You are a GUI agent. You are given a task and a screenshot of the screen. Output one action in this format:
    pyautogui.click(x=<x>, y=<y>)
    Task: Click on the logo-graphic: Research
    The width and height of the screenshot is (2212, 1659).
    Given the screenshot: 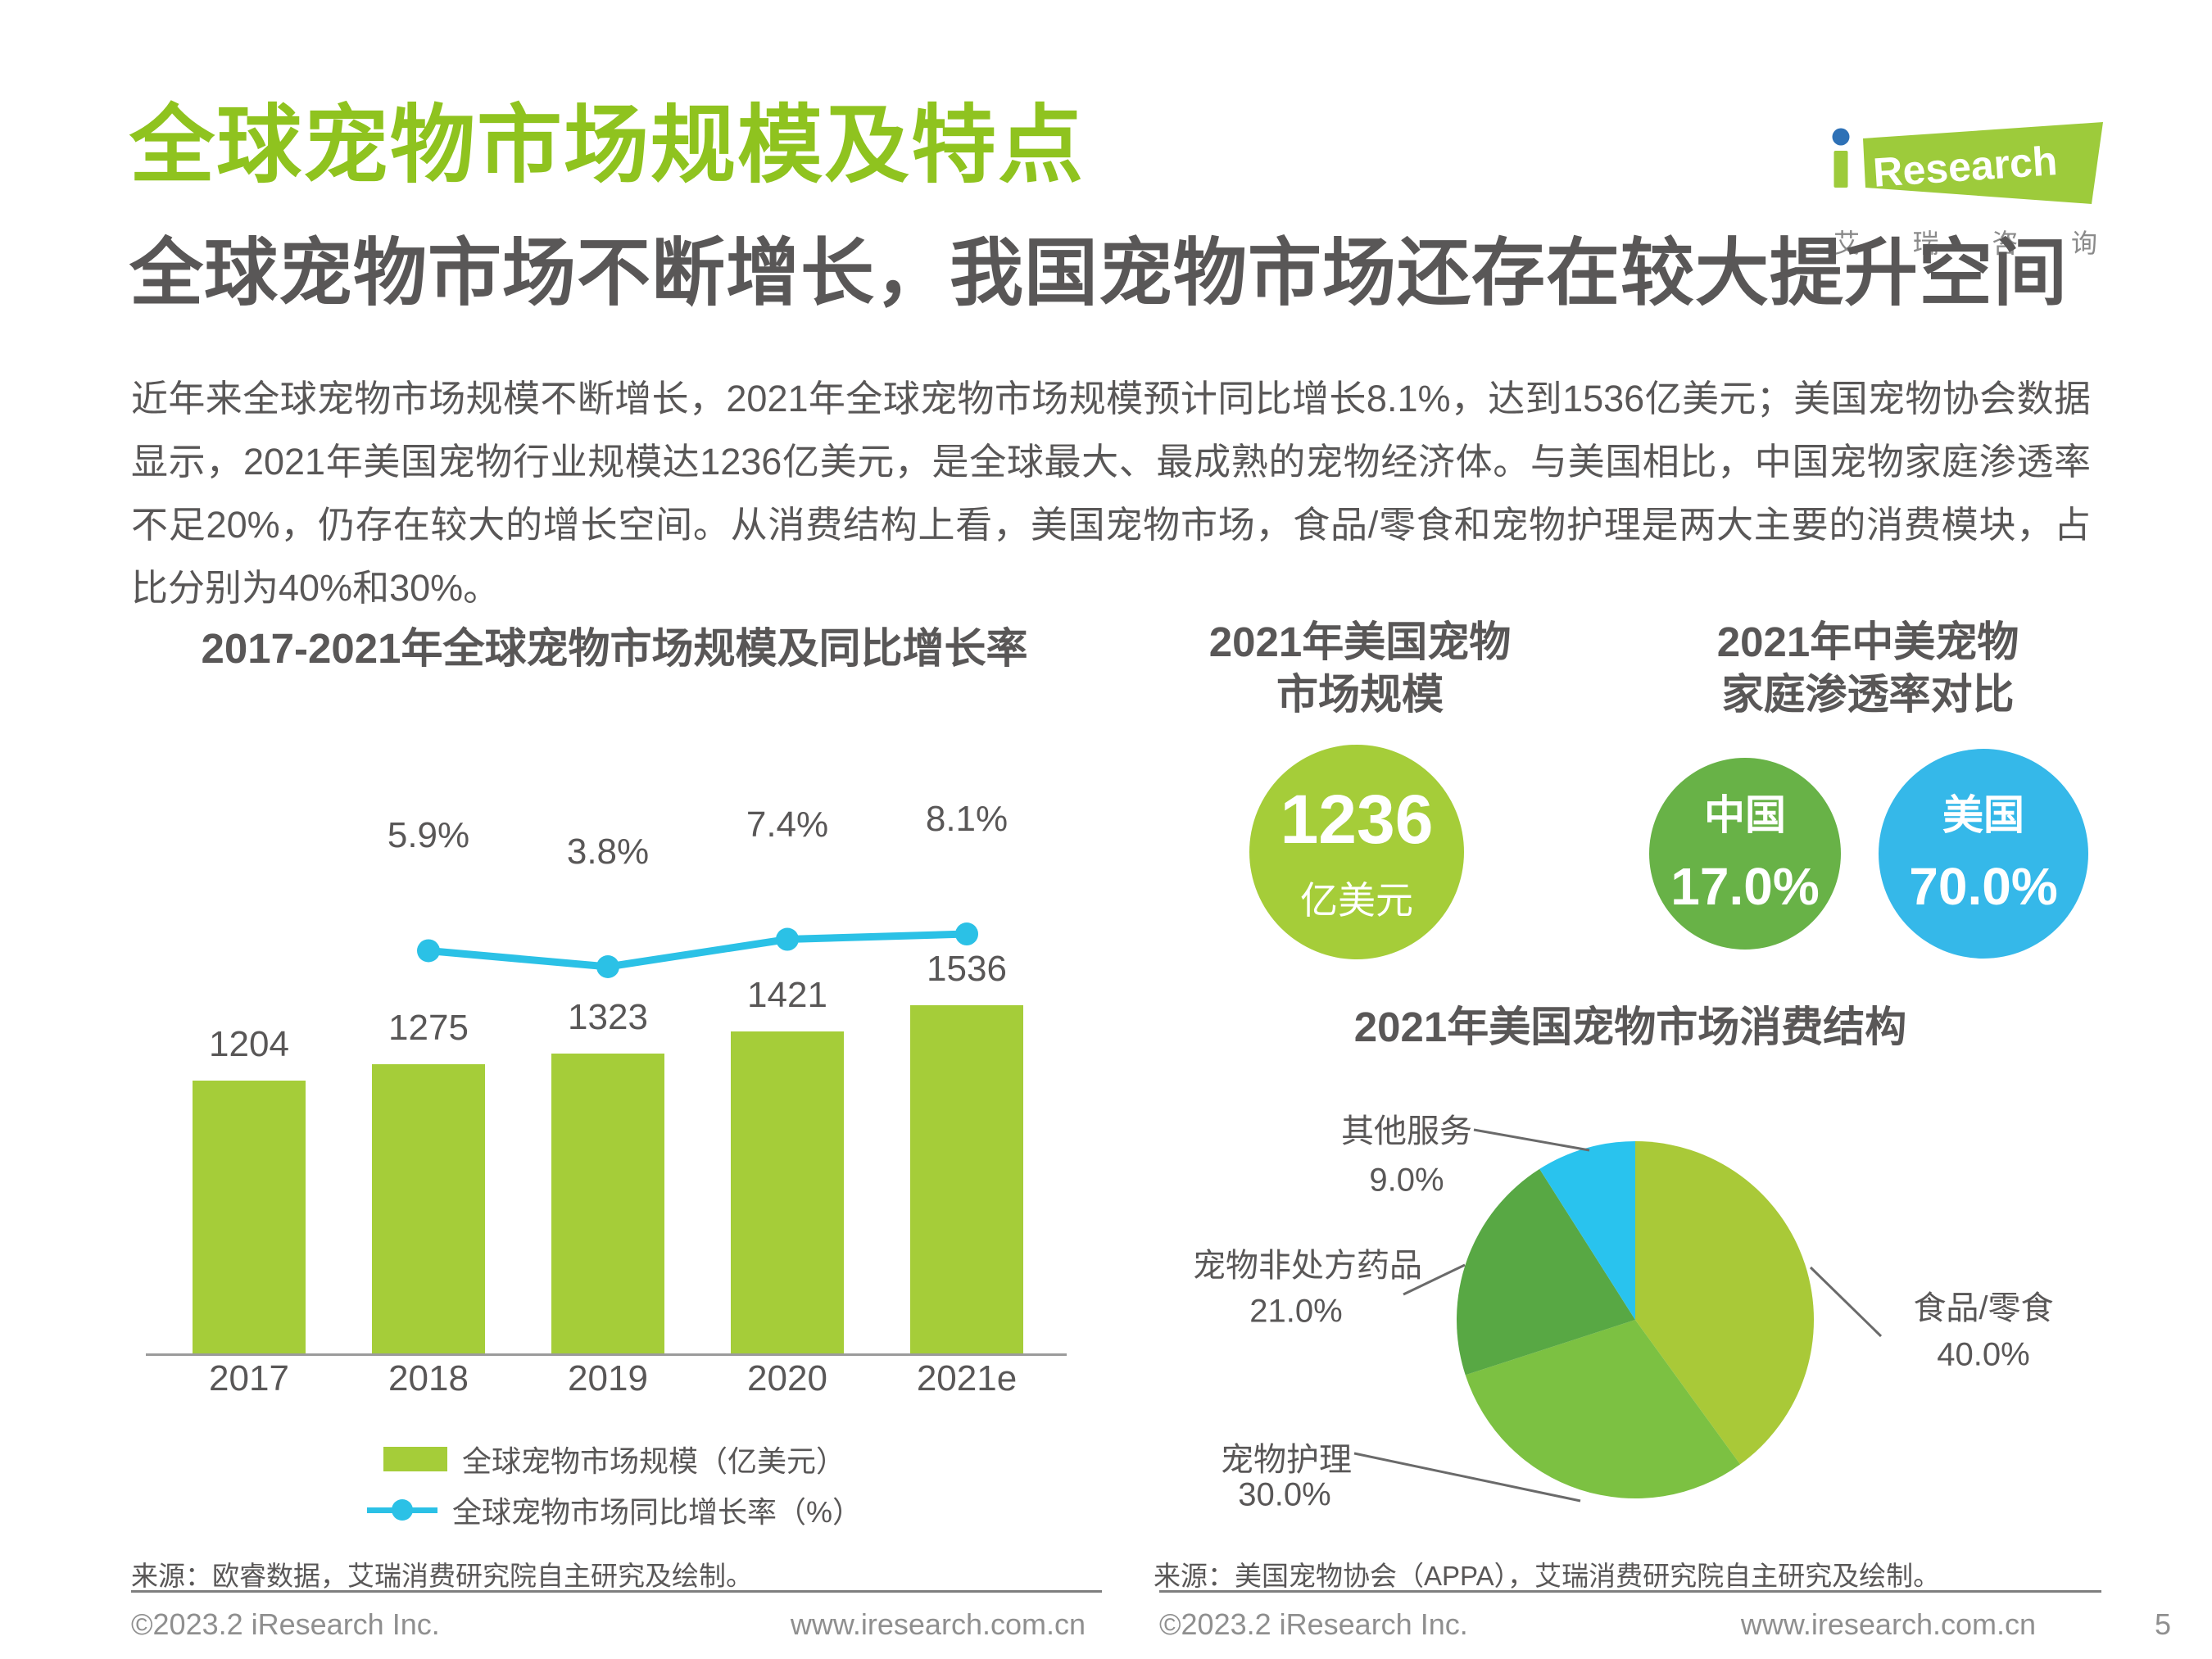 What is the action you would take?
    pyautogui.click(x=1967, y=163)
    